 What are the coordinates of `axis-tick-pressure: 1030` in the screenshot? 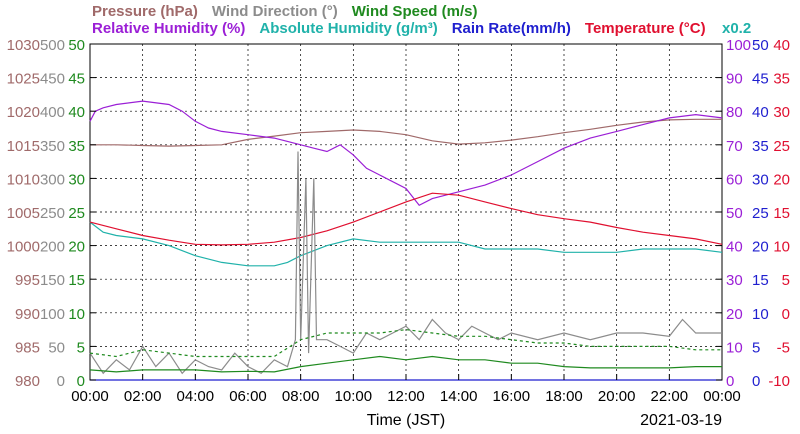 It's located at (23, 45).